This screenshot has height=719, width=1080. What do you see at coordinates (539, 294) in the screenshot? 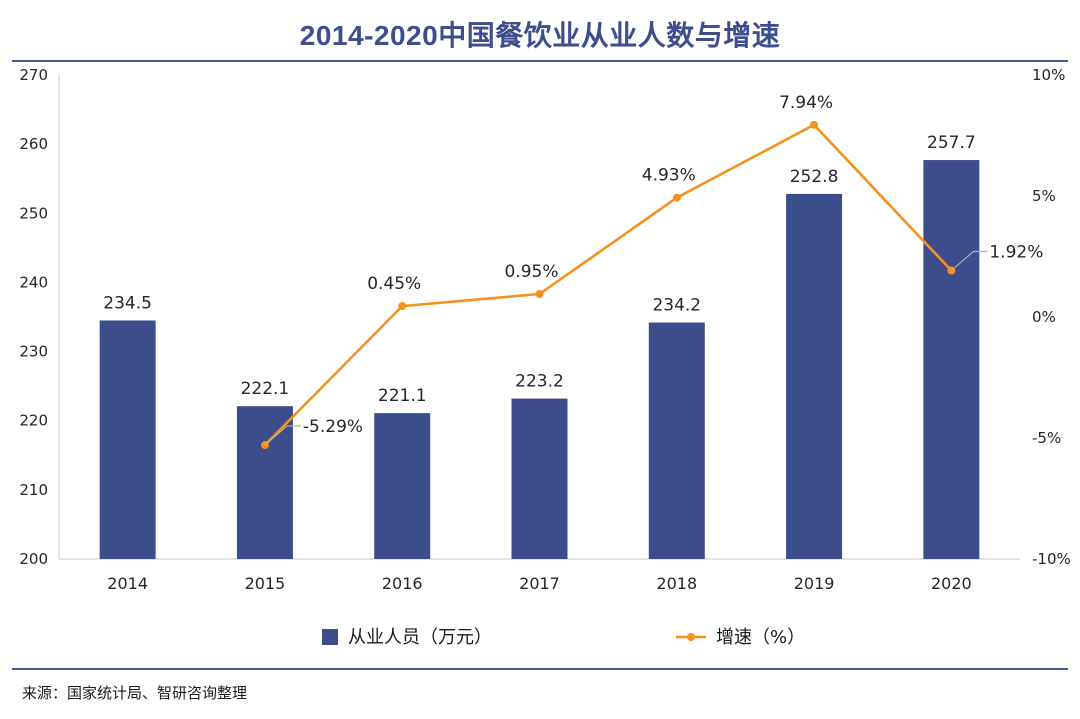
I see `line-marker-2017` at bounding box center [539, 294].